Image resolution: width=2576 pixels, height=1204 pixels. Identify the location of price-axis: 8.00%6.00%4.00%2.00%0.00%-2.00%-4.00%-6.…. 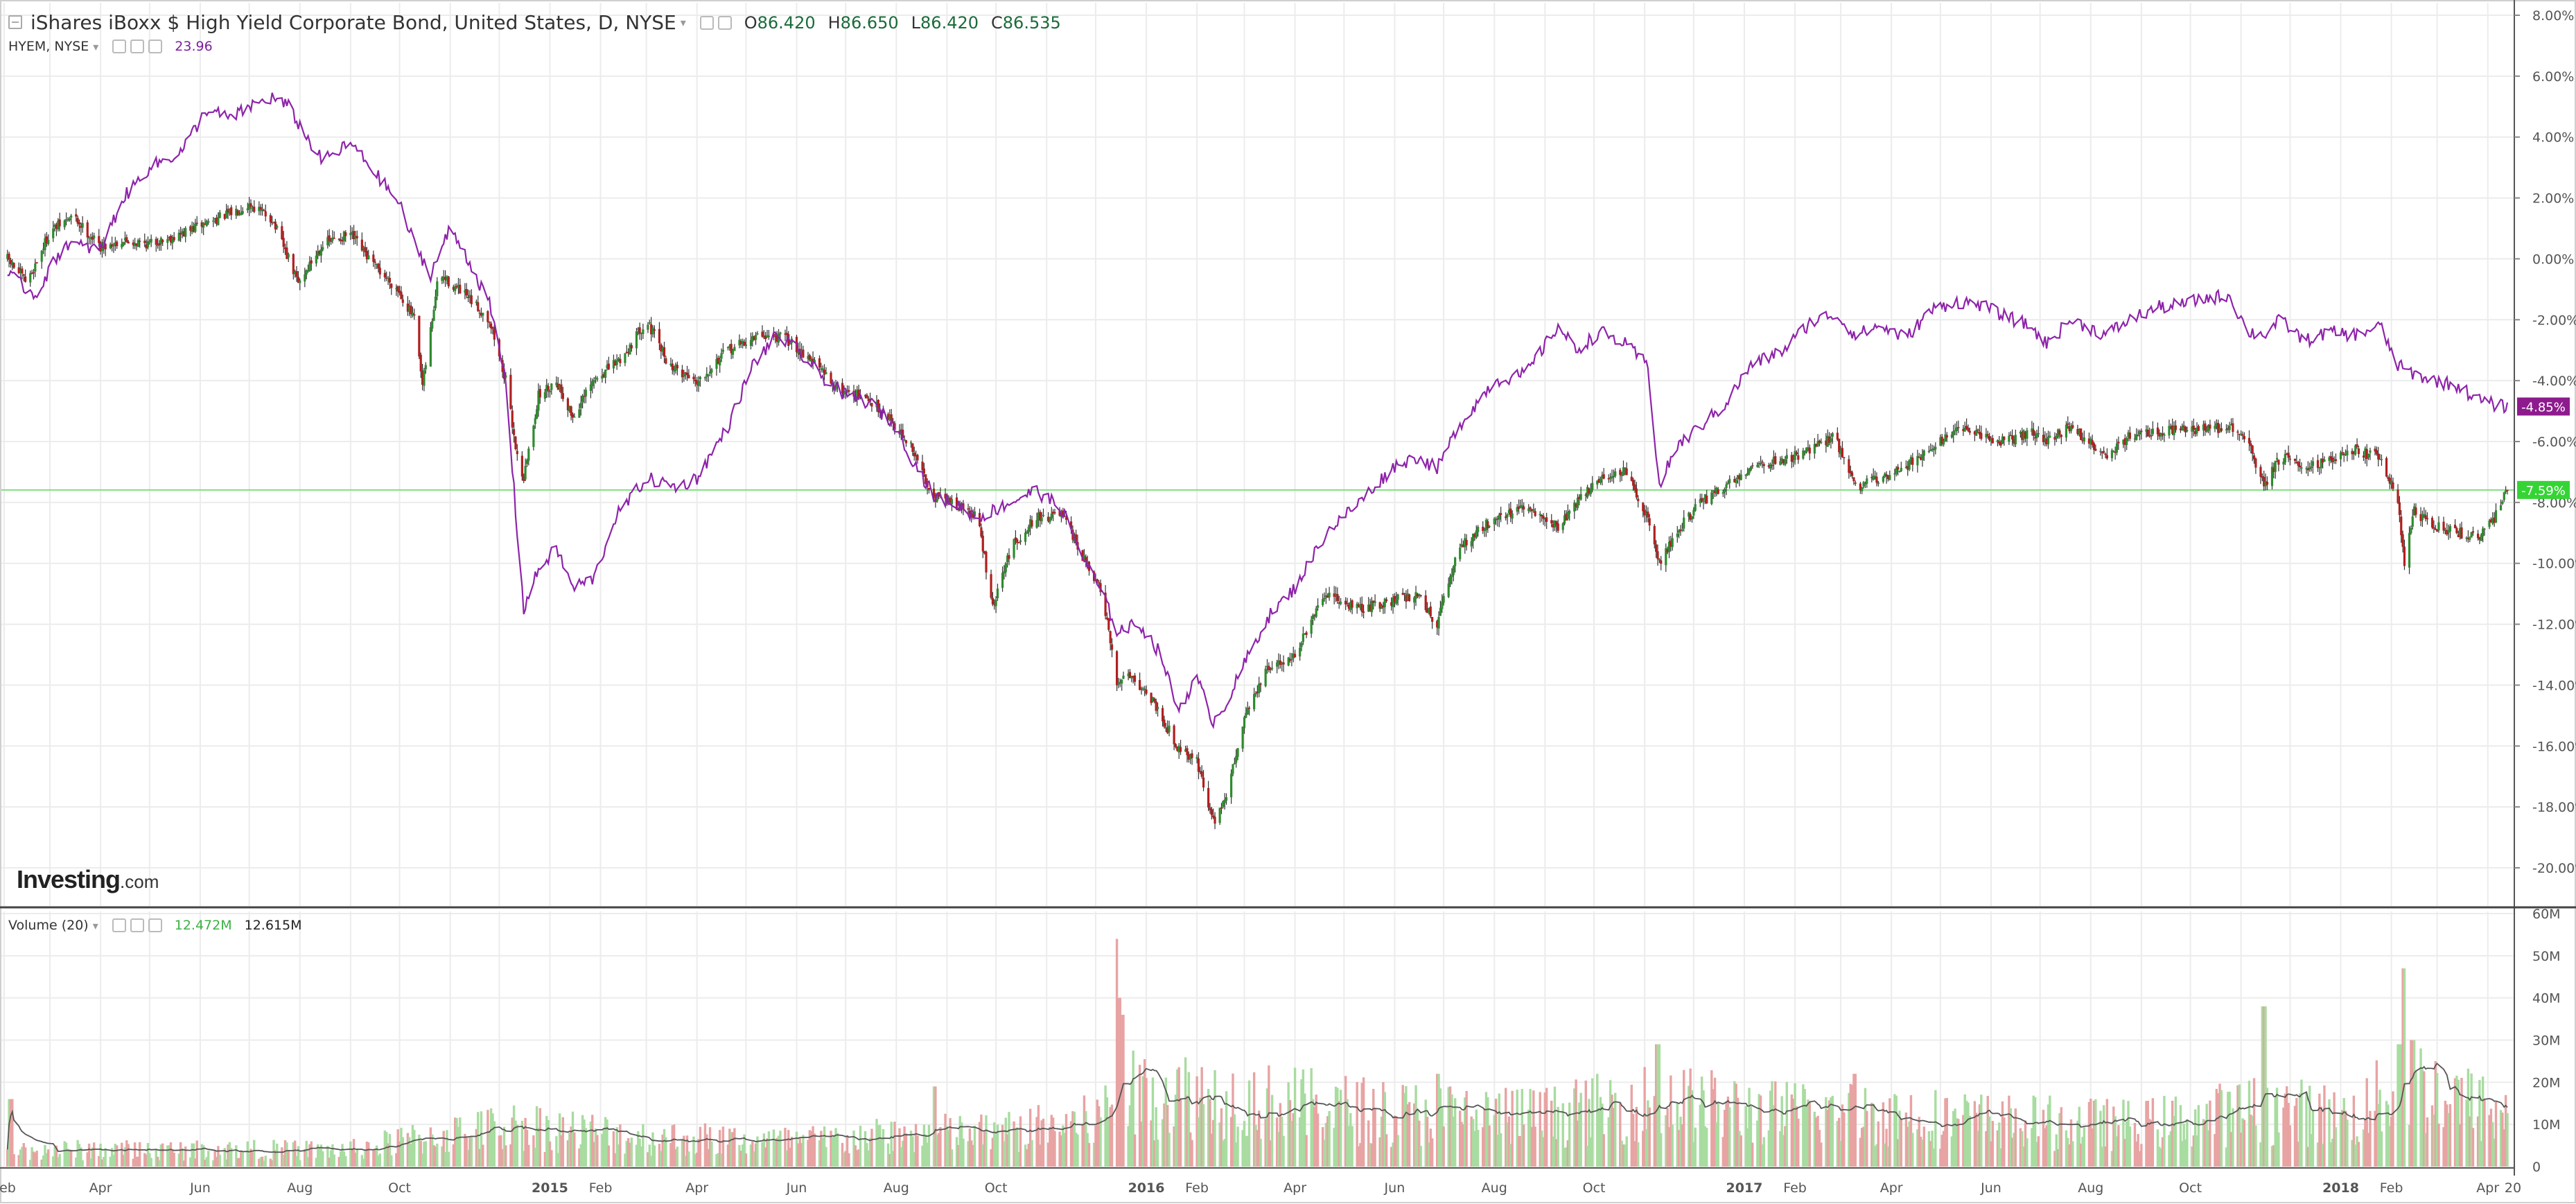
(2545, 442).